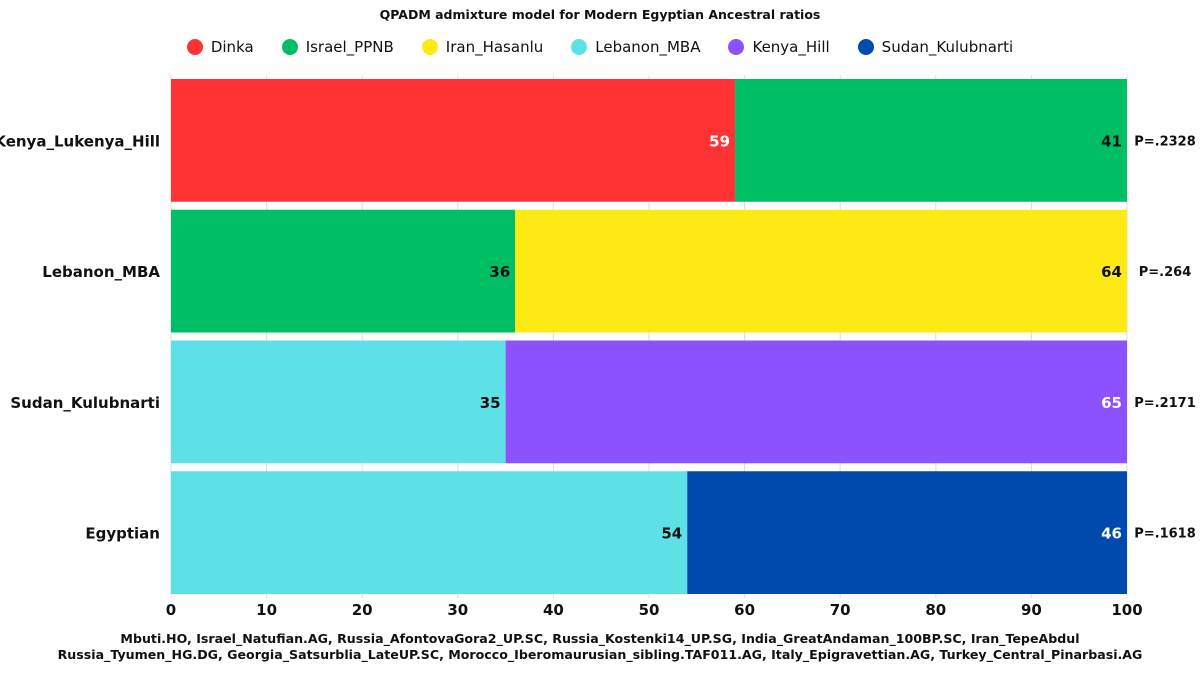  What do you see at coordinates (816, 402) in the screenshot?
I see `bar-segment-sudan-kulubnarti-kenya-hill` at bounding box center [816, 402].